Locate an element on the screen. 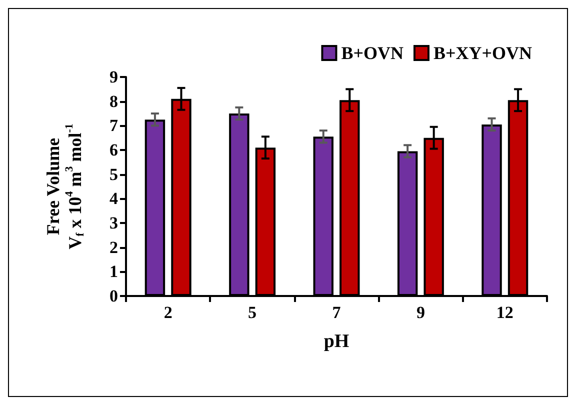 The height and width of the screenshot is (407, 578). y-tick-label: 5 is located at coordinates (114, 174).